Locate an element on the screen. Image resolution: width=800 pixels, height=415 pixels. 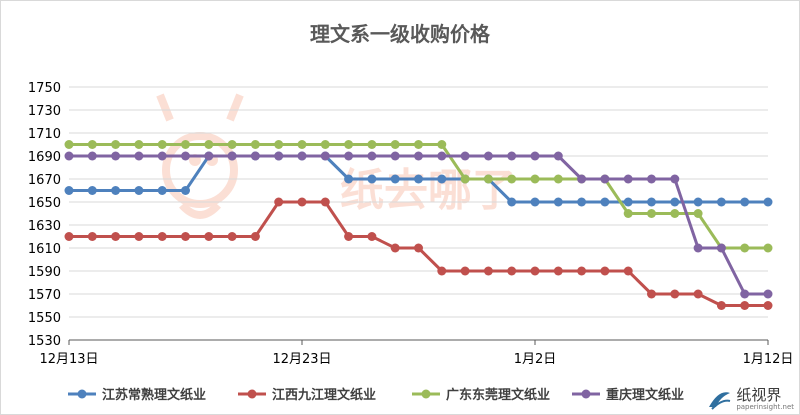
legend-label: 重庆理文纸业 is located at coordinates (645, 395).